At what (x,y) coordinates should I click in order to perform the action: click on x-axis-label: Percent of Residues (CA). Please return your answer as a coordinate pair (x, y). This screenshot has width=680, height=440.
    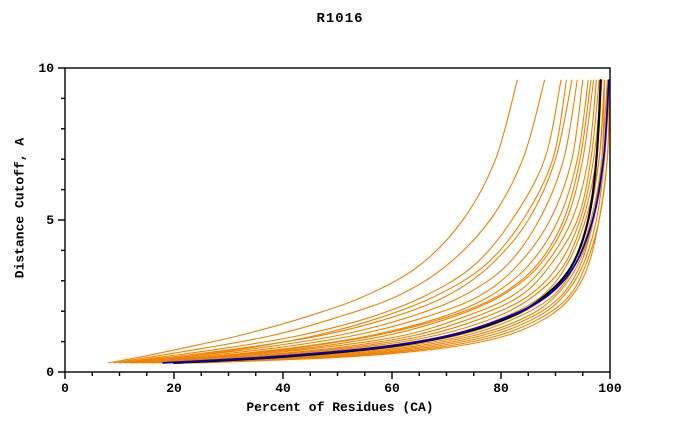
    Looking at the image, I should click on (340, 407).